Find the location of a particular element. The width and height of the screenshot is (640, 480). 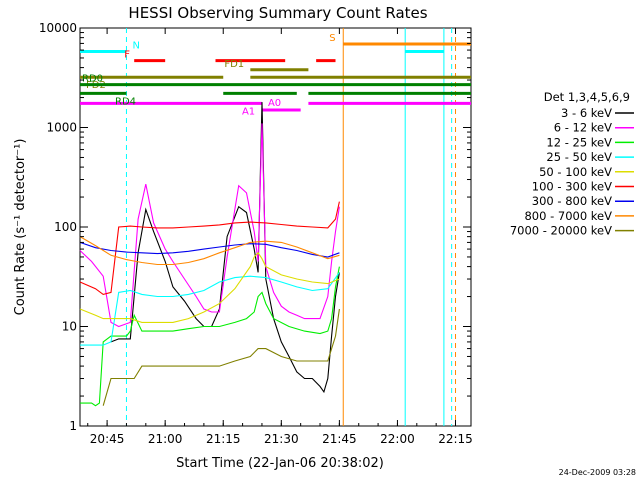

legend-label-4: 50 - 100 keV is located at coordinates (575, 172).